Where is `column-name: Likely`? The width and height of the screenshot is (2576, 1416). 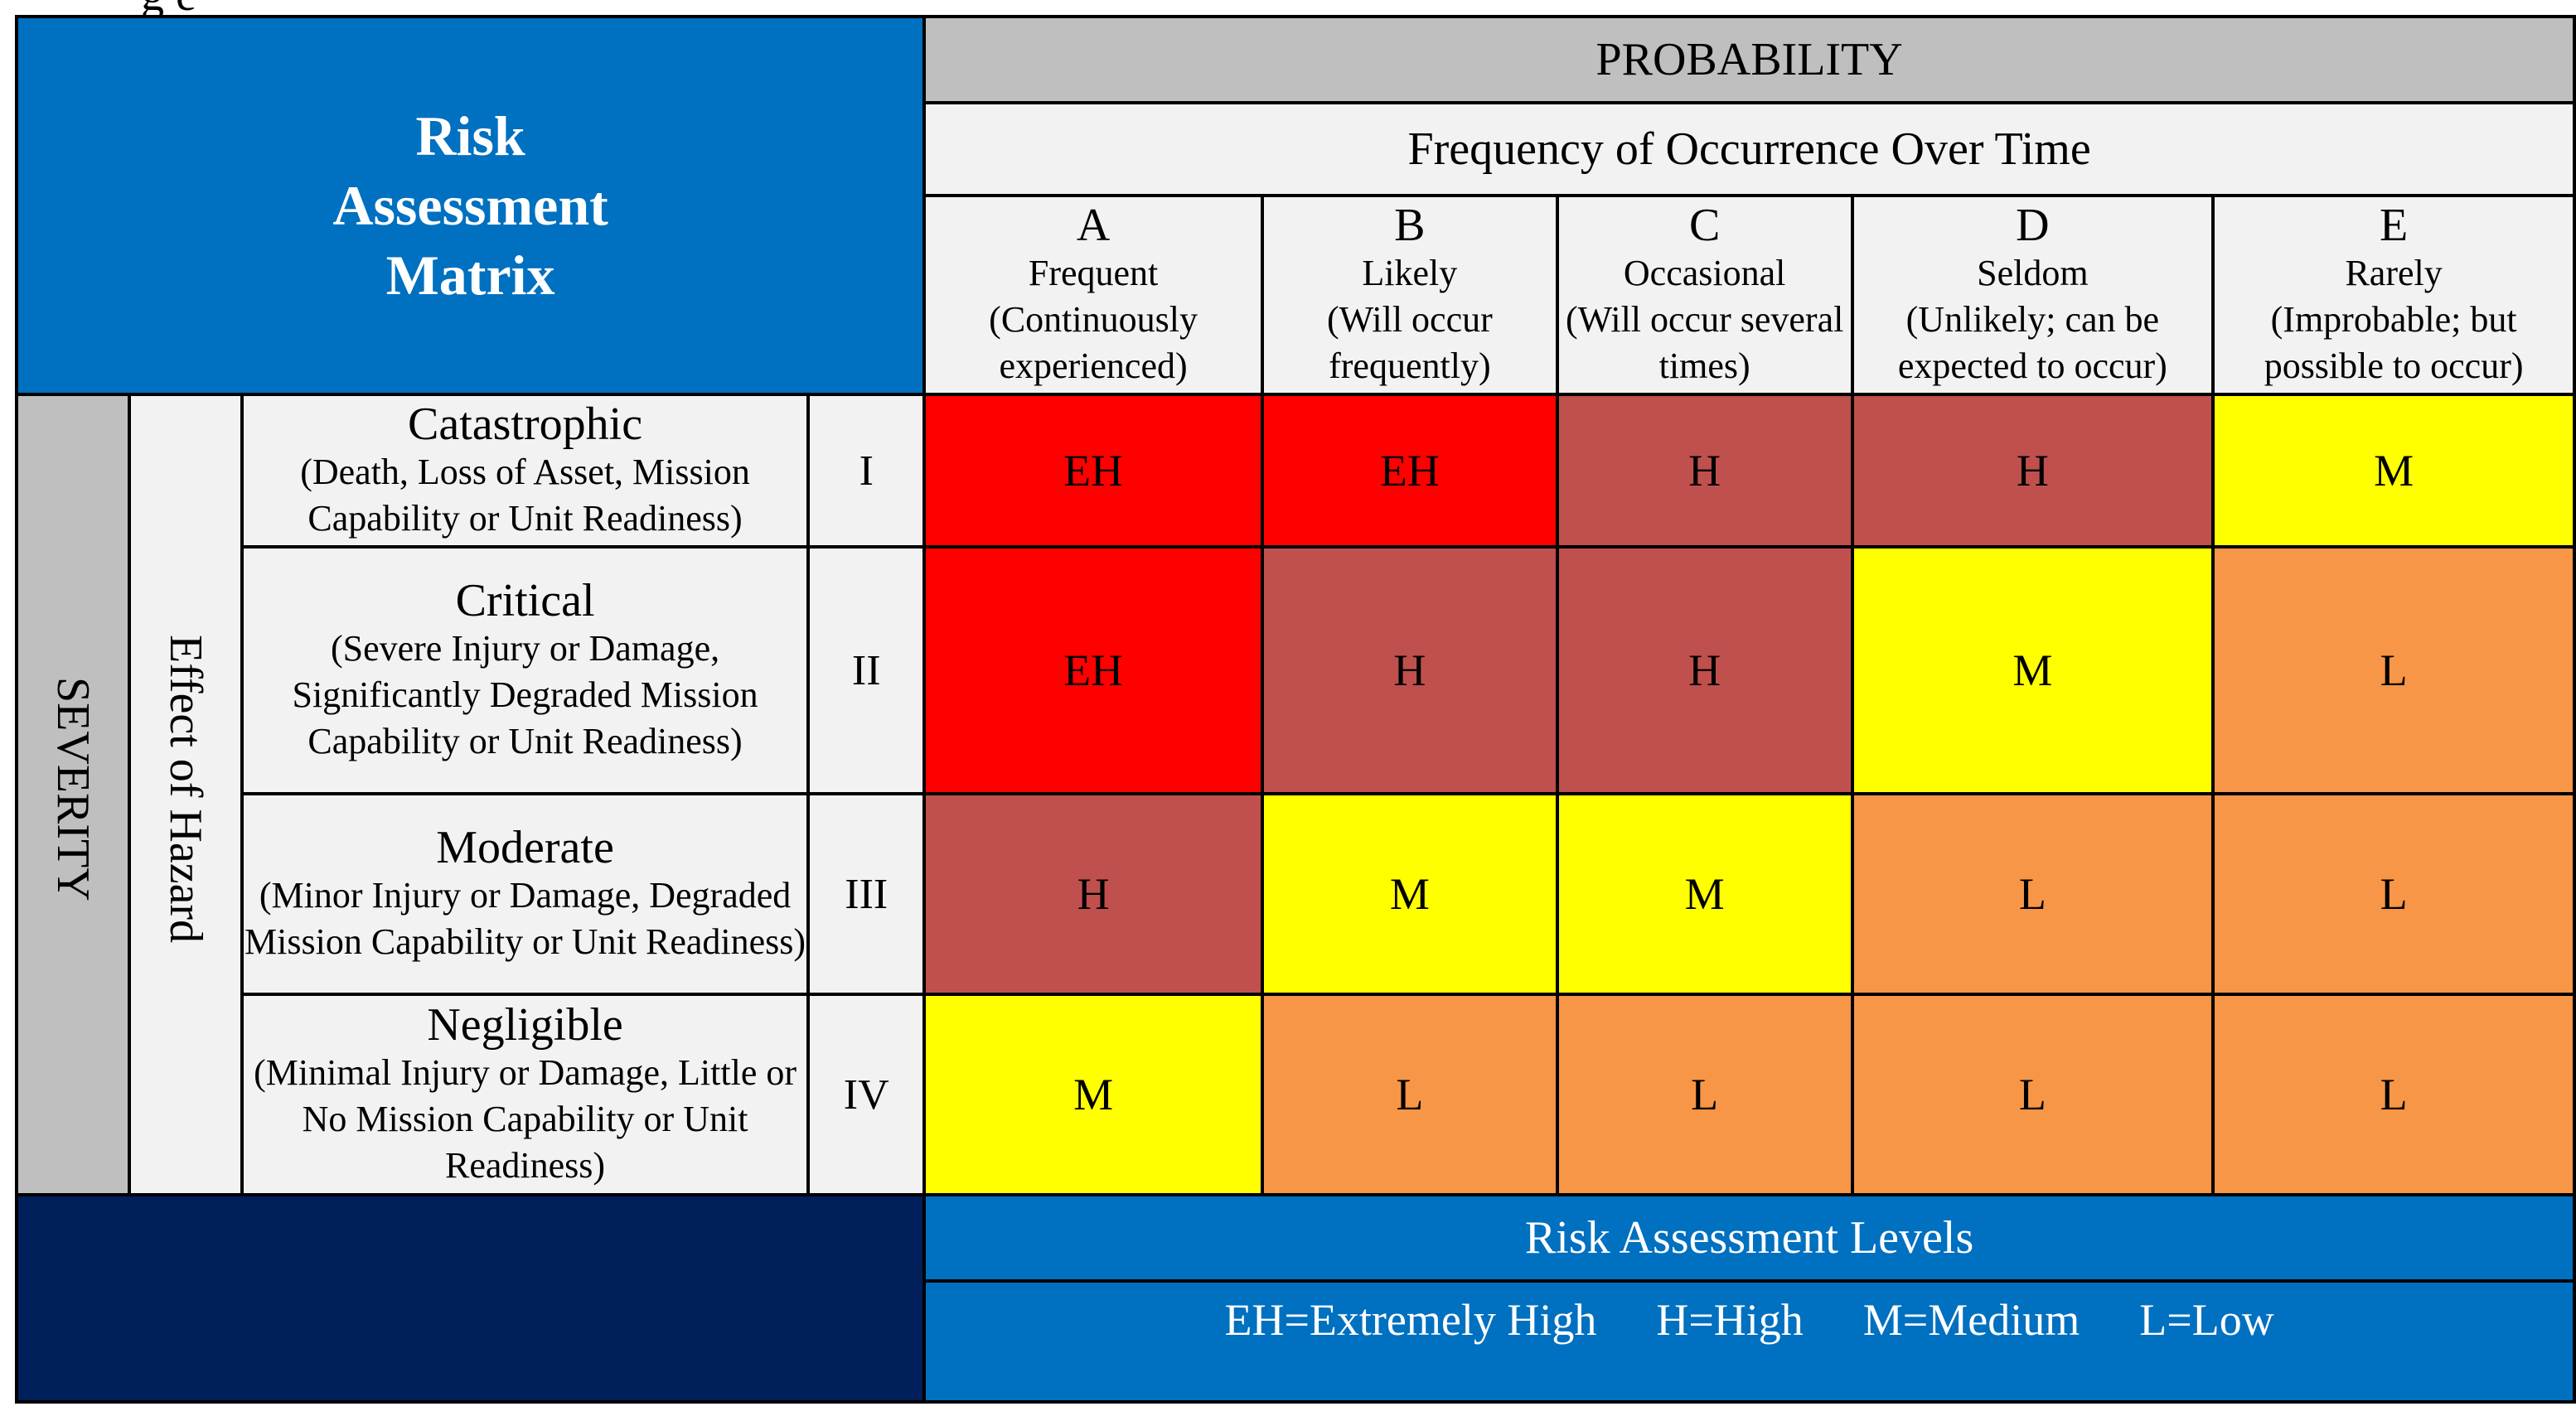
column-name: Likely is located at coordinates (1410, 273).